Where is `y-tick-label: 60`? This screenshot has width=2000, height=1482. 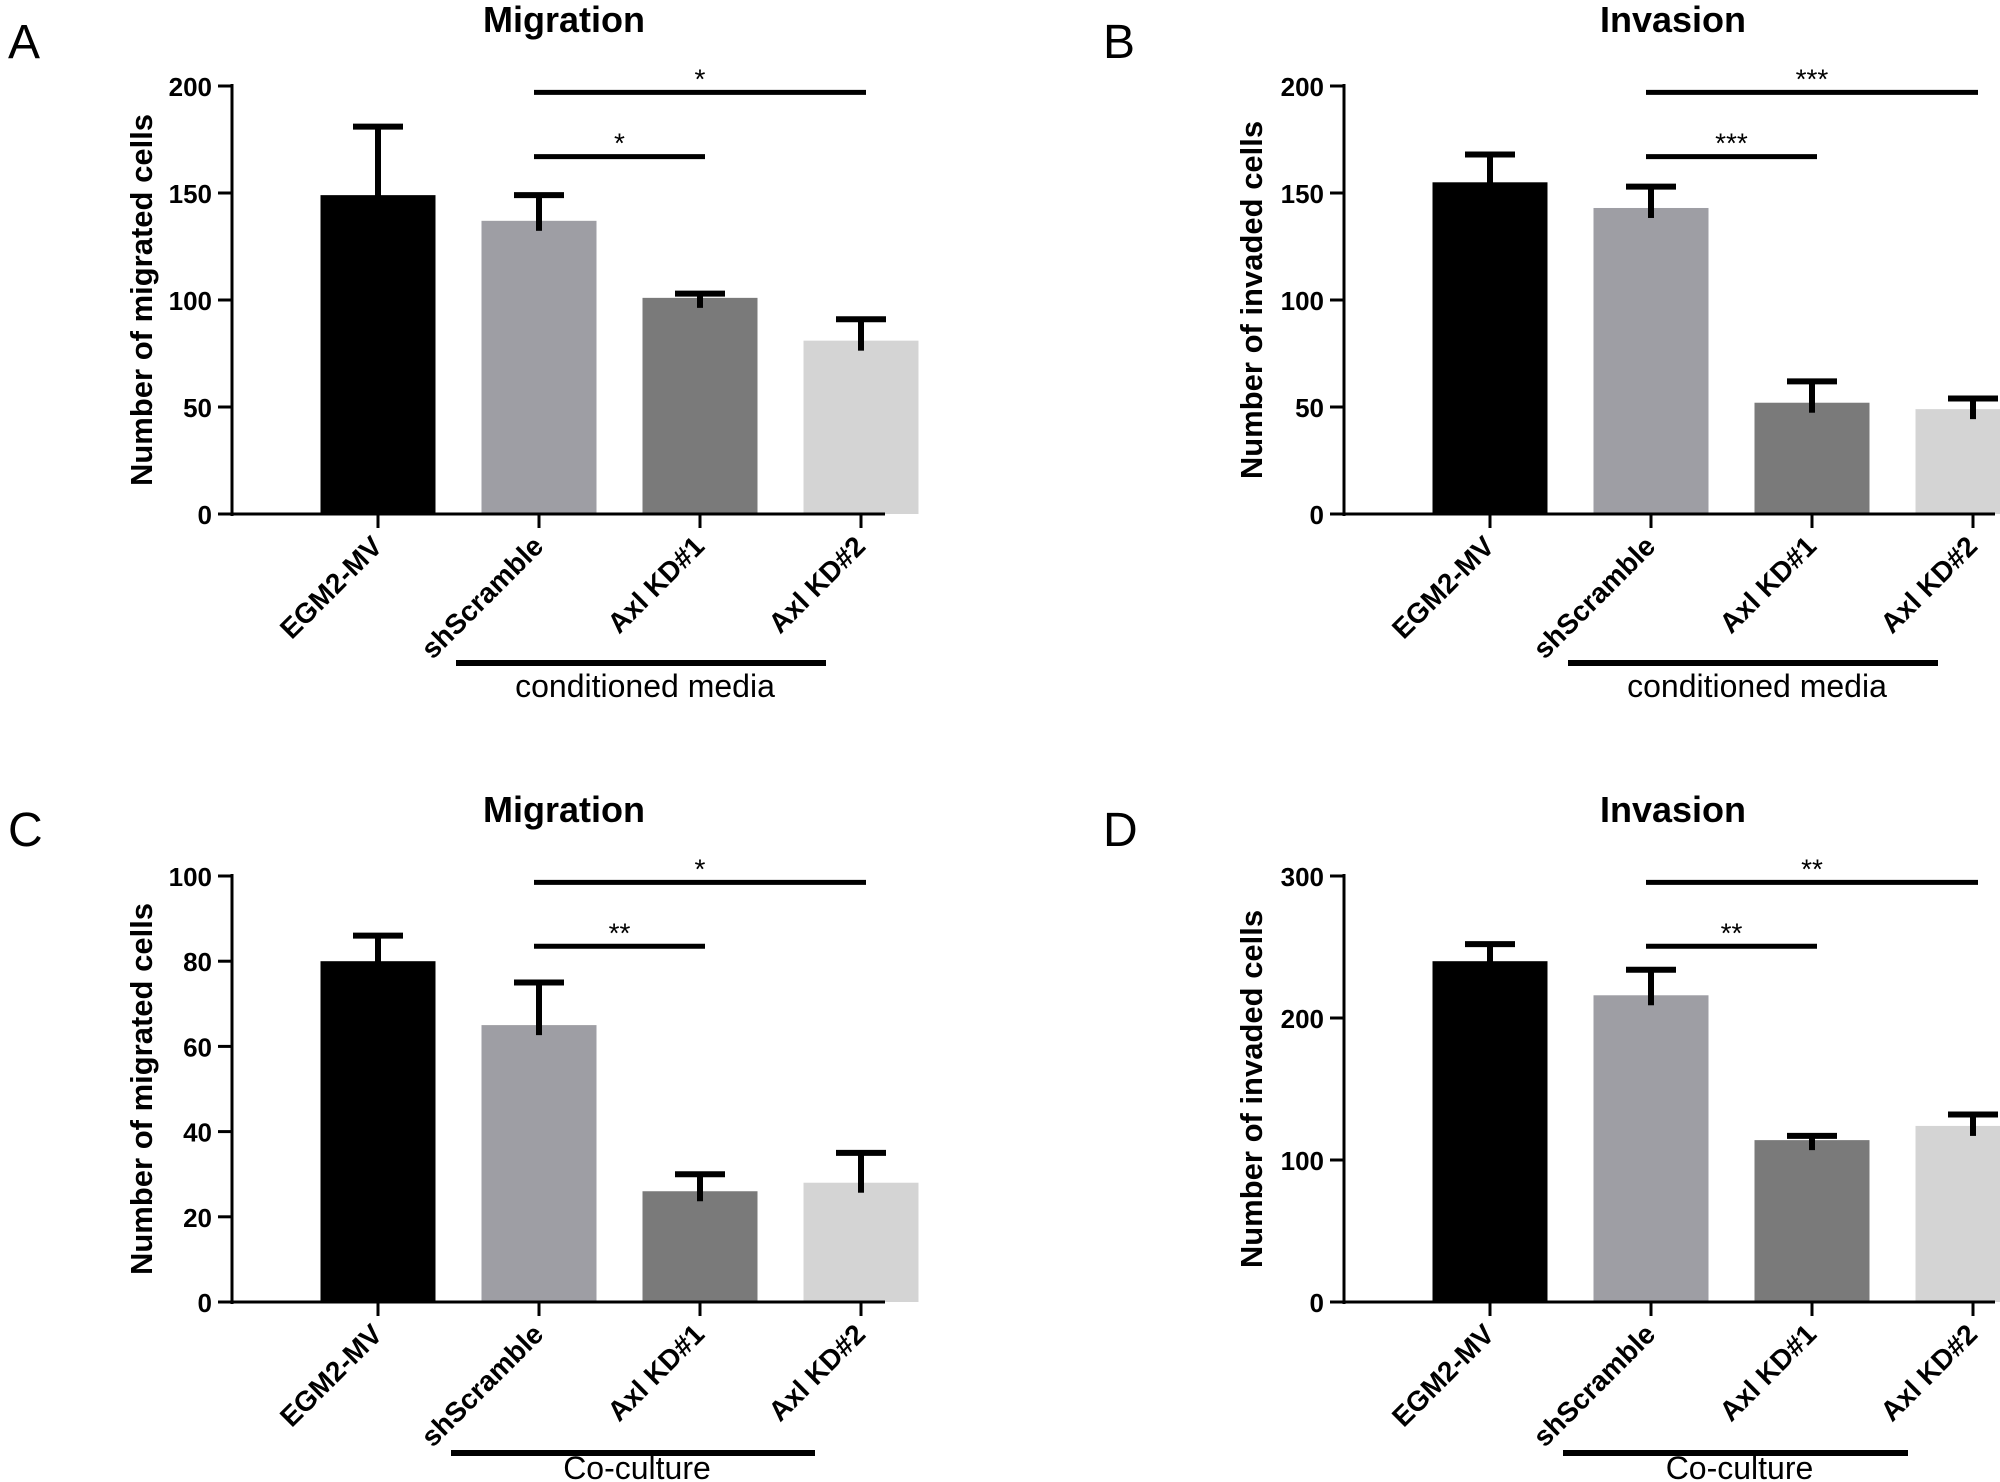
y-tick-label: 60 is located at coordinates (197, 1047).